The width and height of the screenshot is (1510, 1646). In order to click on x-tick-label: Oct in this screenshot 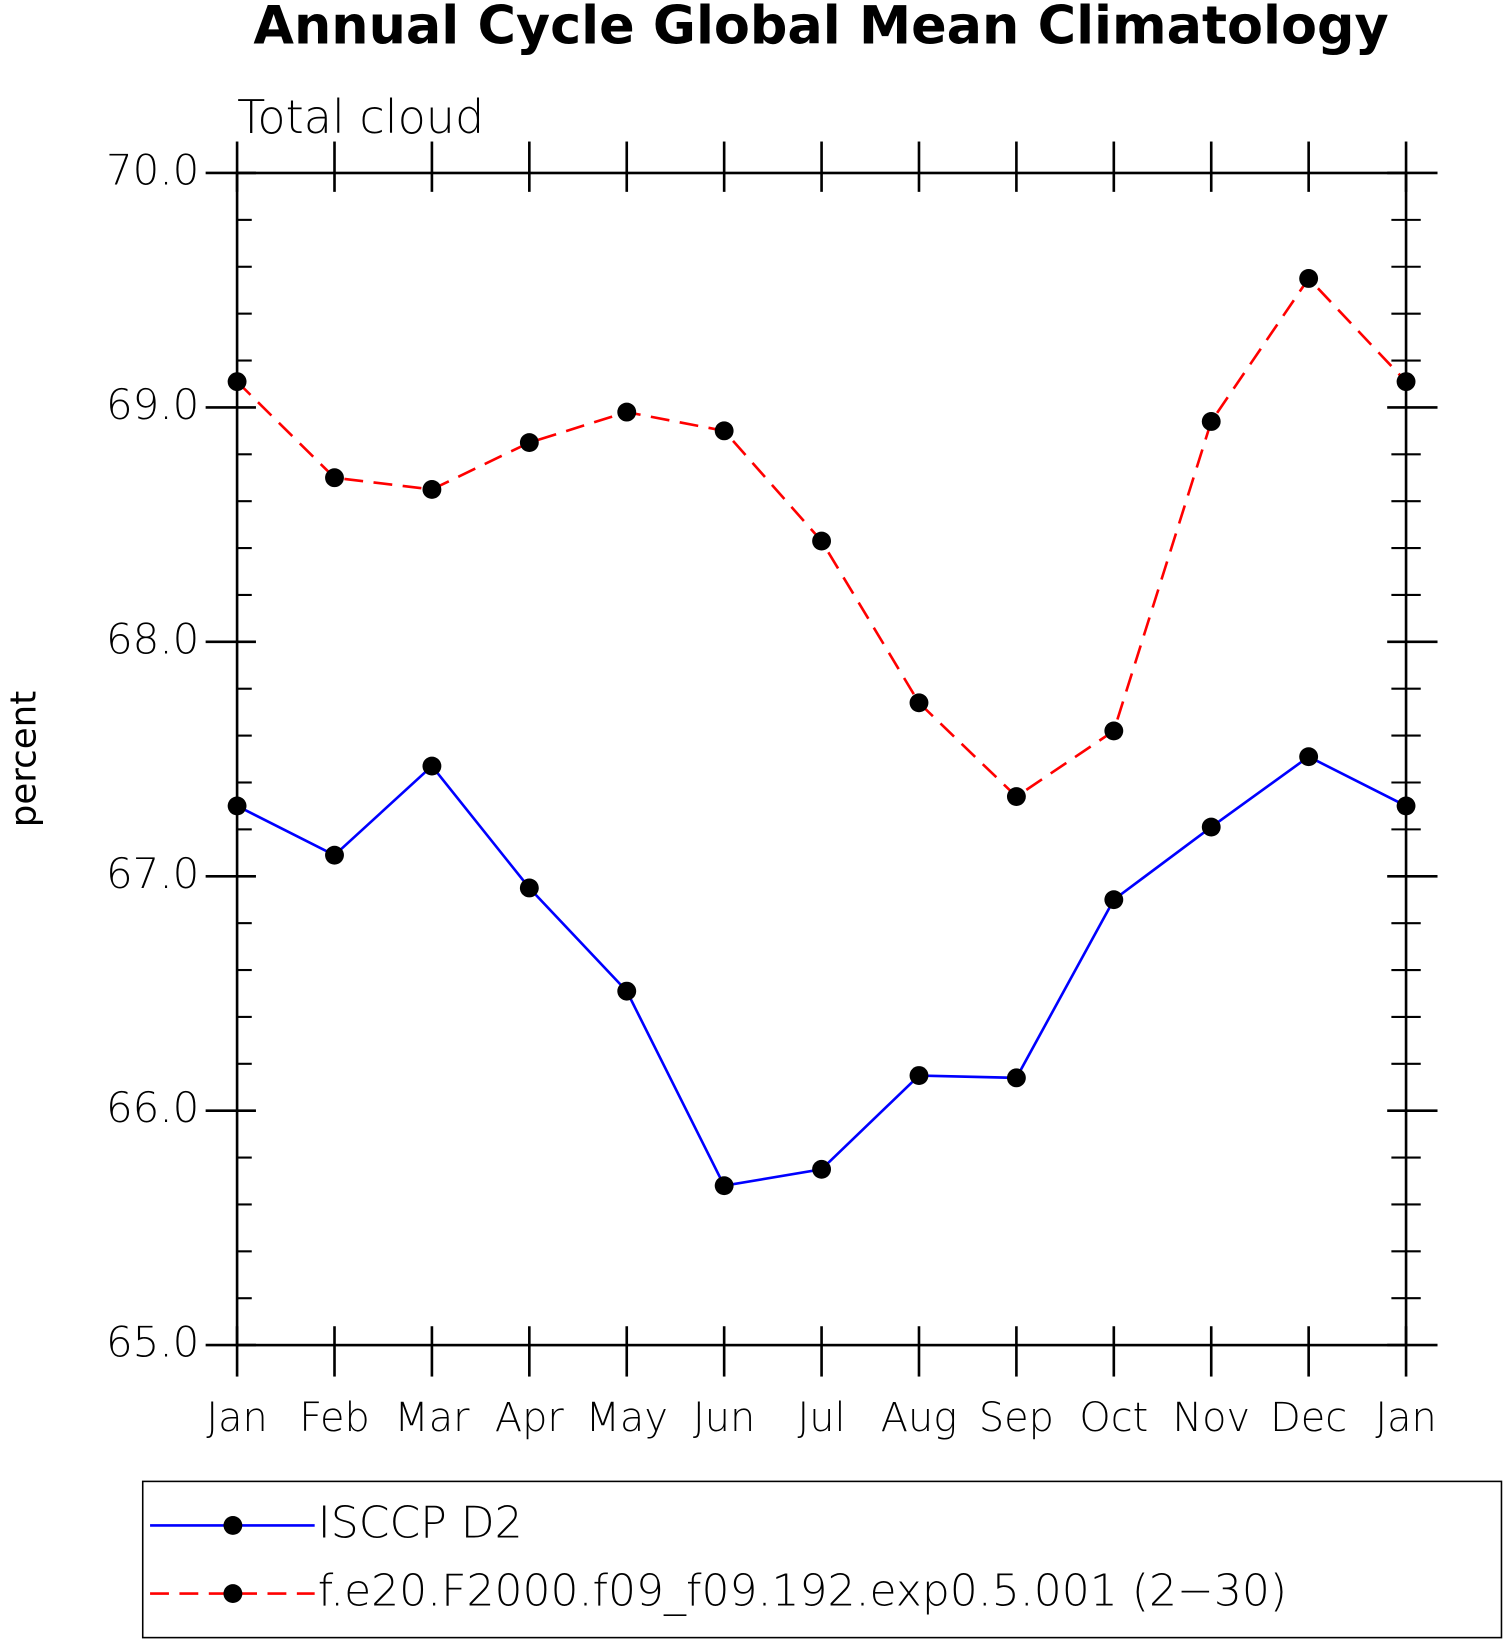, I will do `click(1113, 1418)`.